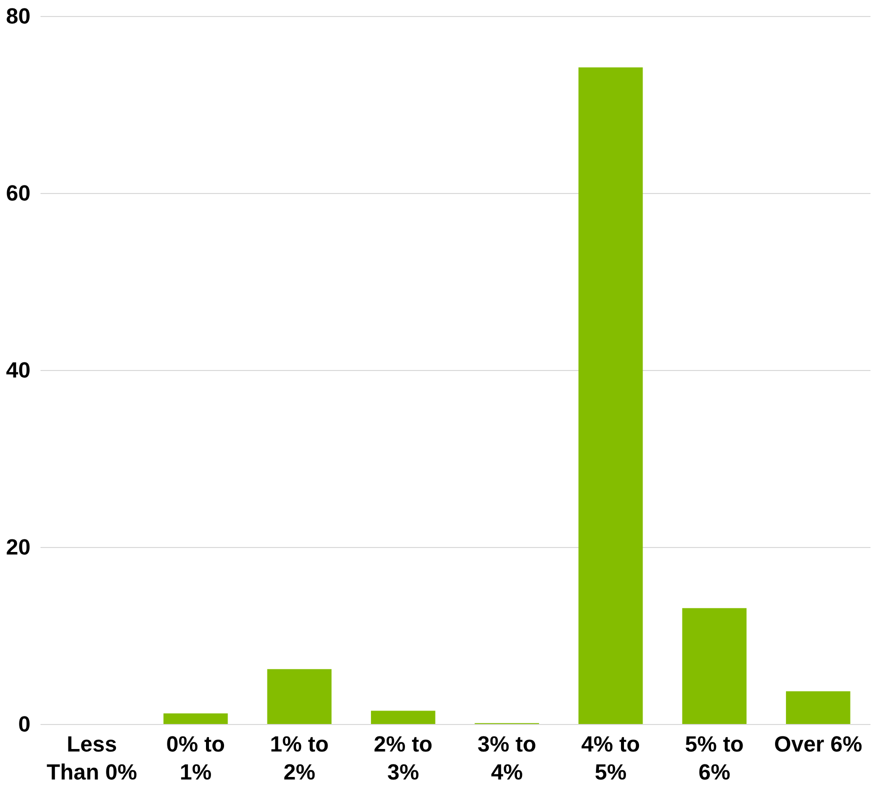  I want to click on x-tick-label: 2% to 3%, so click(403, 758).